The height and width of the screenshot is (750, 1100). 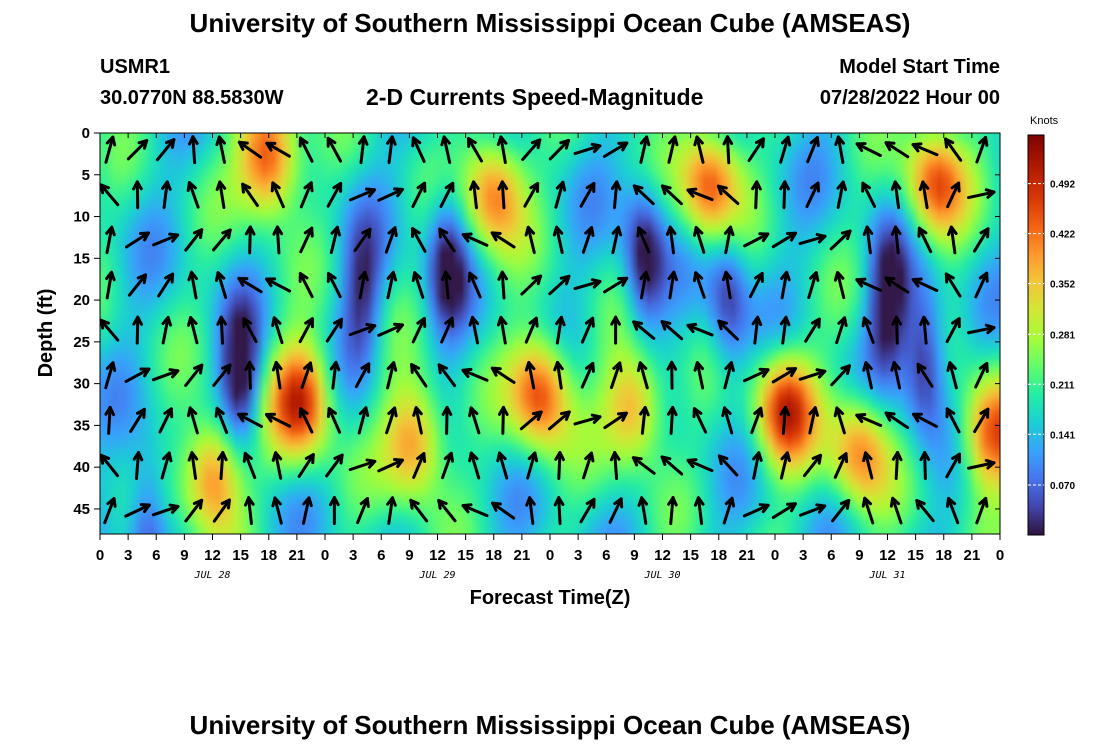 I want to click on y-tick-label: 25, so click(x=81, y=342).